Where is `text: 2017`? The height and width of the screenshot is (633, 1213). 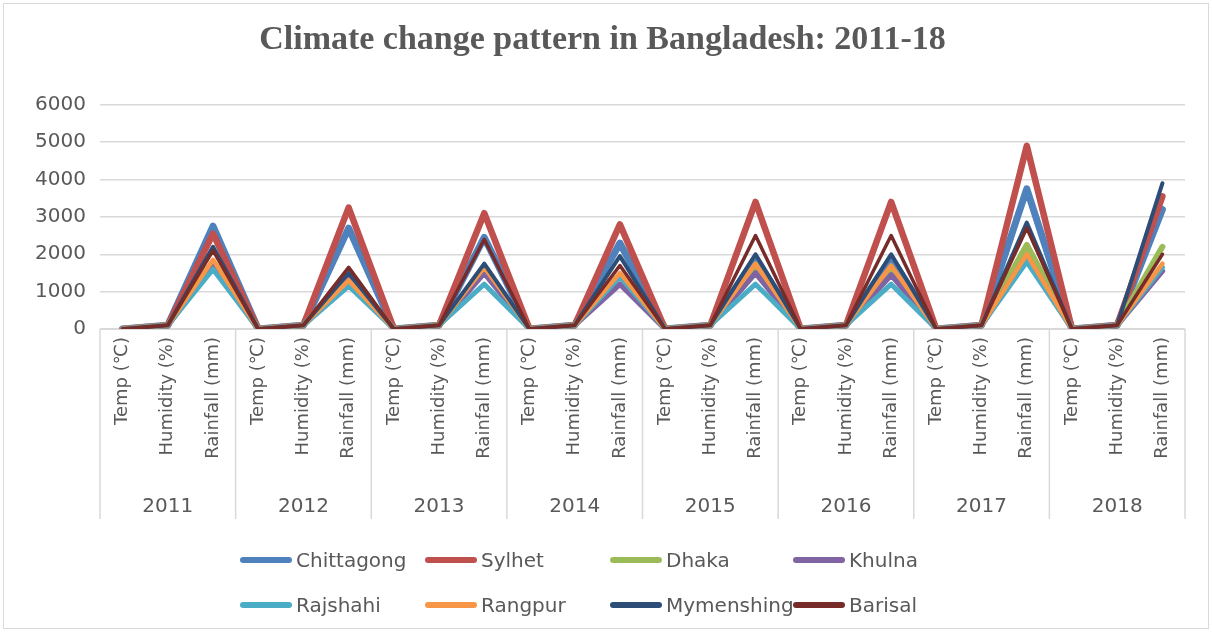 text: 2017 is located at coordinates (982, 505).